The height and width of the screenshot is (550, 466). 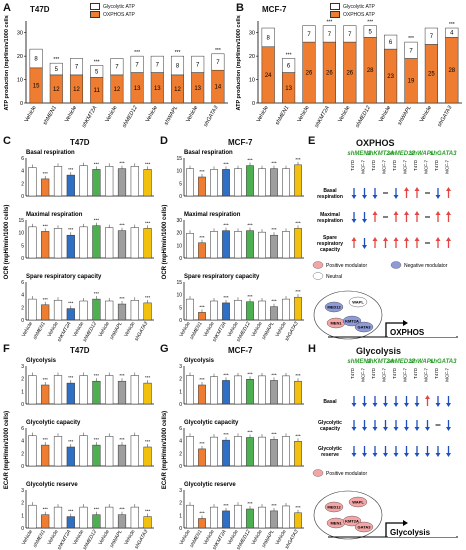 What do you see at coordinates (330, 221) in the screenshot?
I see `row-label: respiration` at bounding box center [330, 221].